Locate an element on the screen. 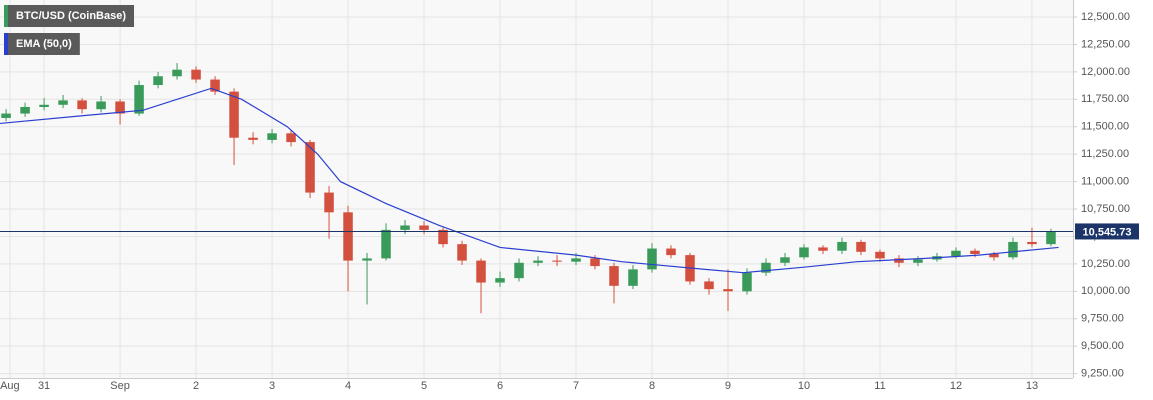 The image size is (1153, 400). x-tick-label: 11 is located at coordinates (879, 386).